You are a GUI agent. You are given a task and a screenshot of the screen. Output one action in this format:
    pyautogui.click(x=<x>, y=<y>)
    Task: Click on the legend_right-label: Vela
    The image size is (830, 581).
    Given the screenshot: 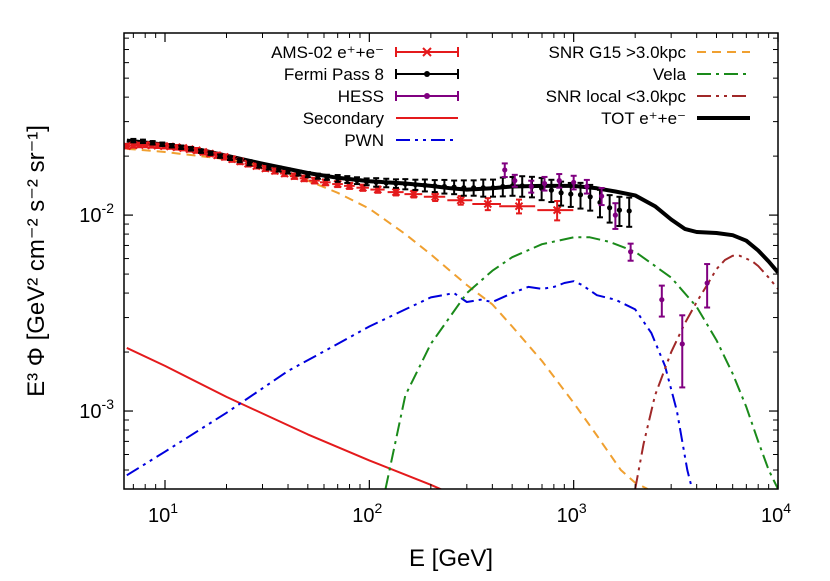 What is the action you would take?
    pyautogui.click(x=670, y=74)
    